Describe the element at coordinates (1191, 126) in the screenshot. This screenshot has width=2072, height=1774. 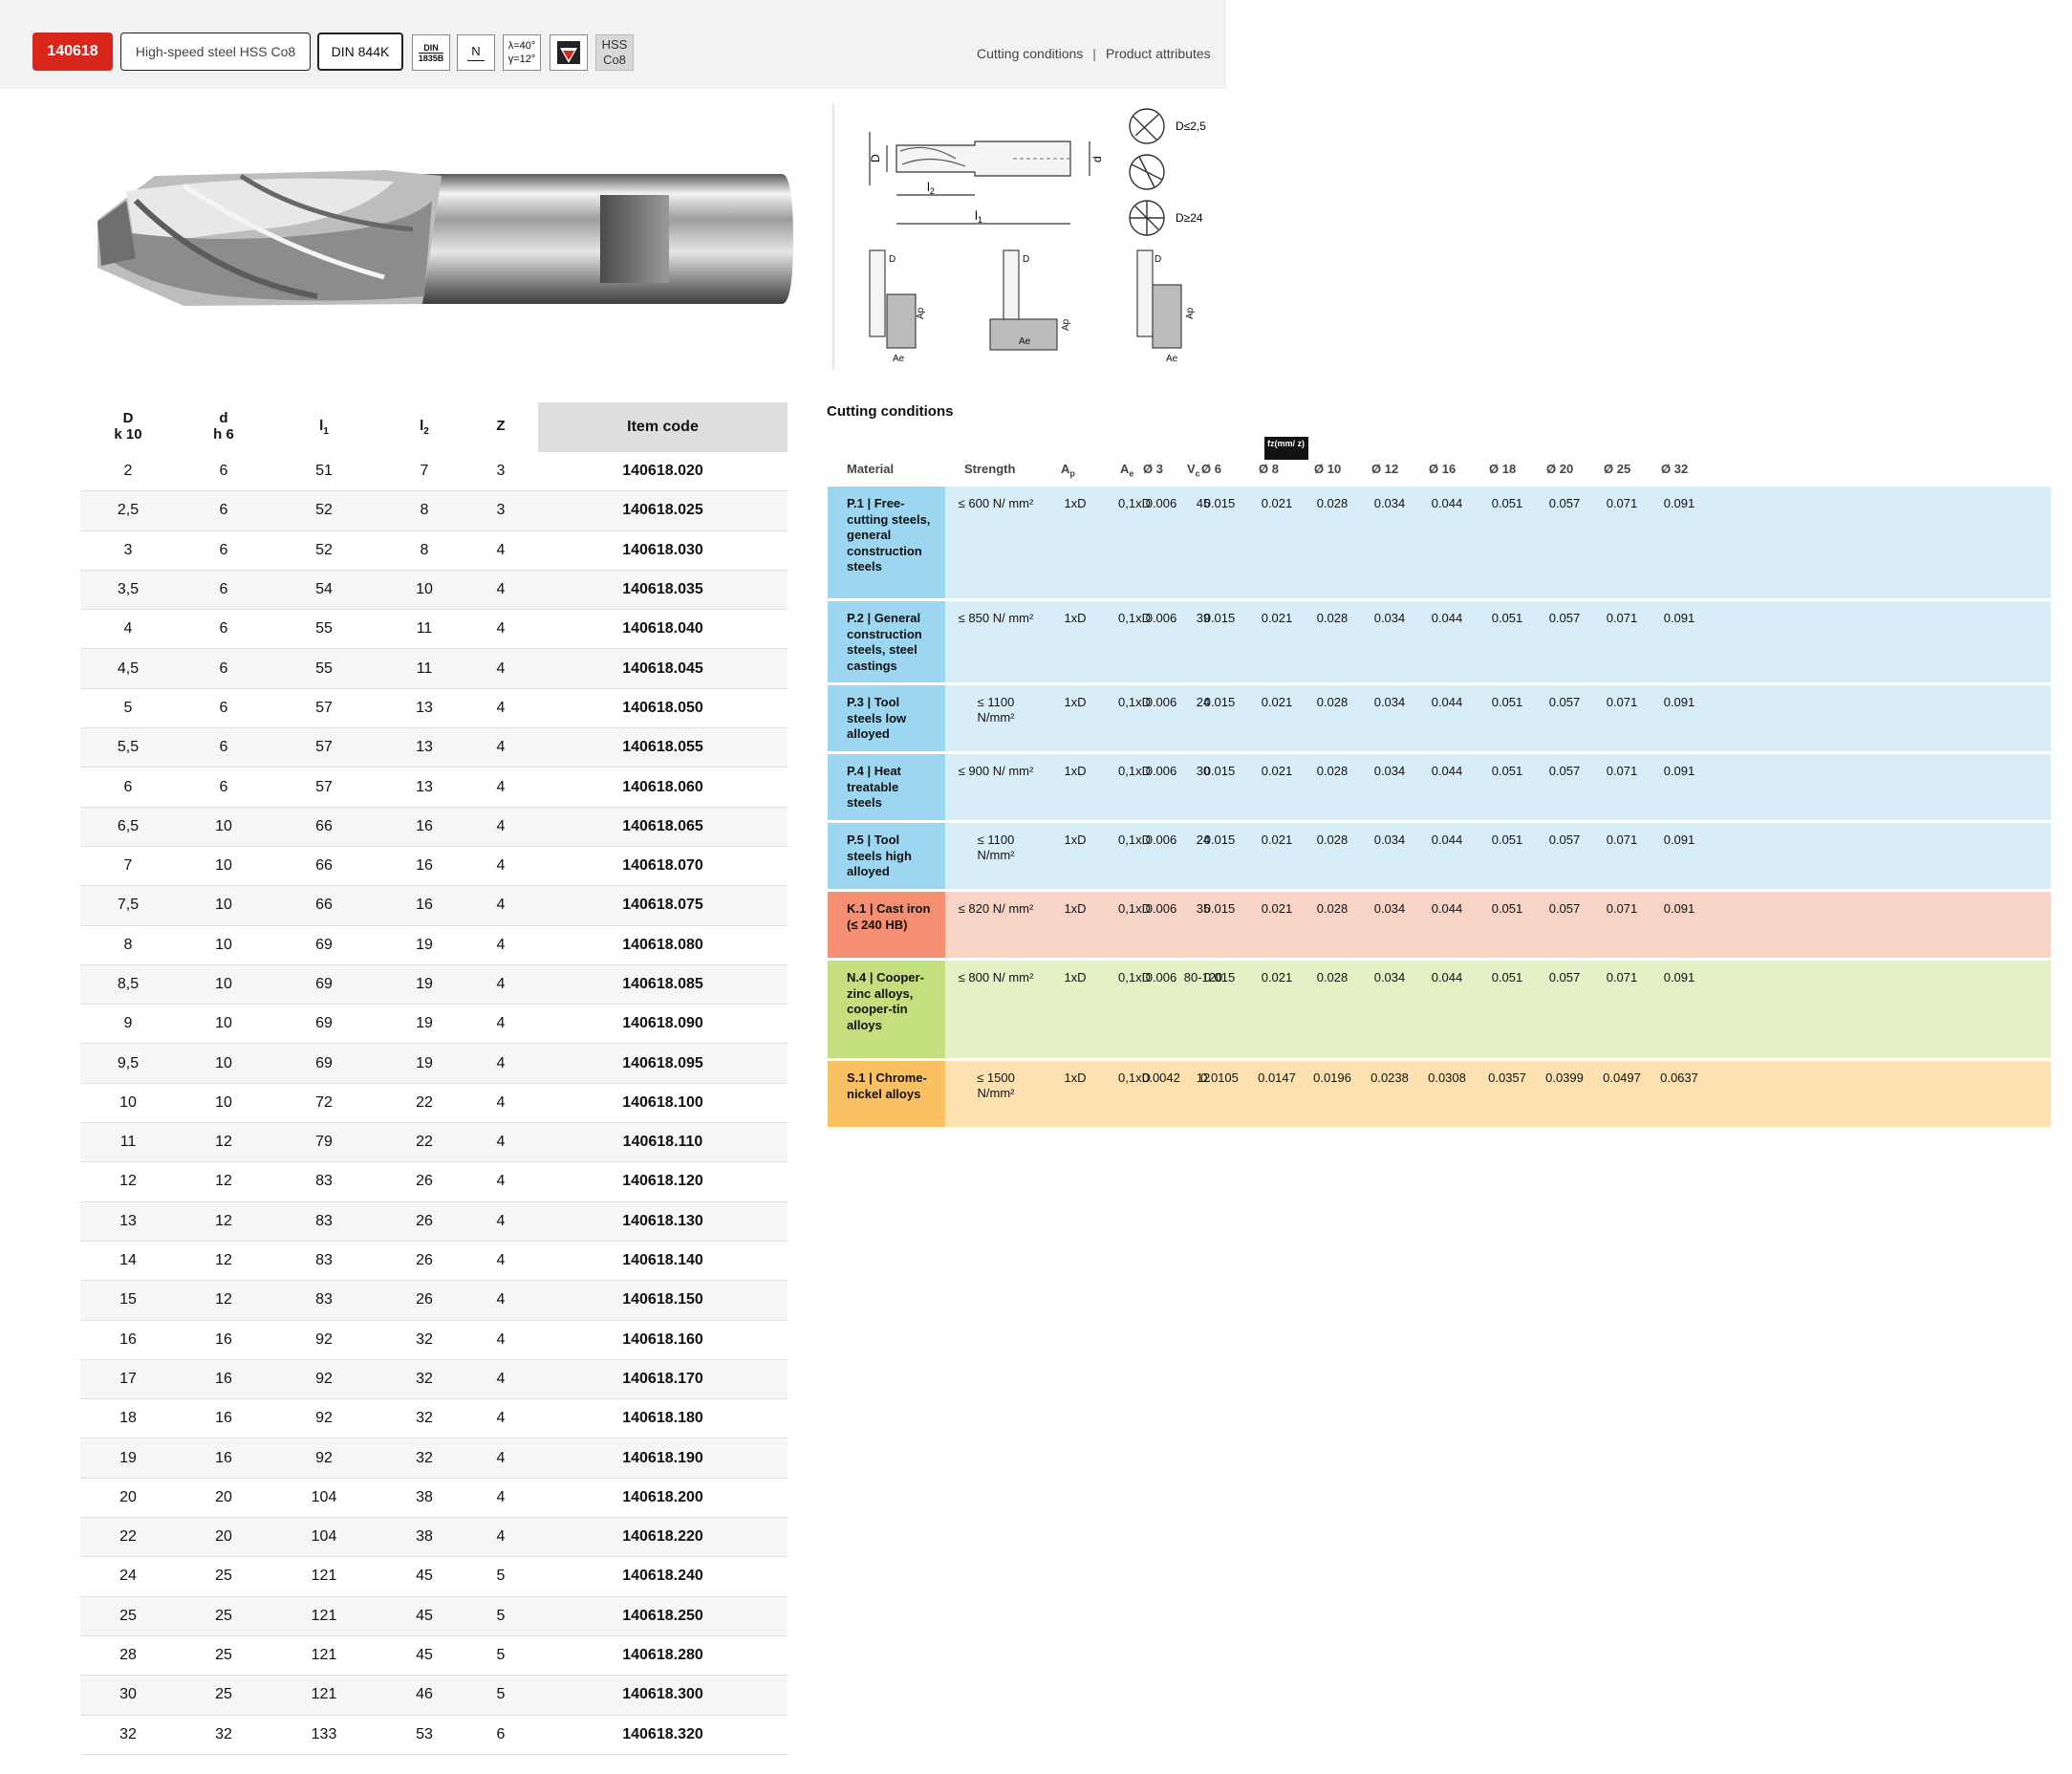
I see `label-small-diameter: D≤2,5` at that location.